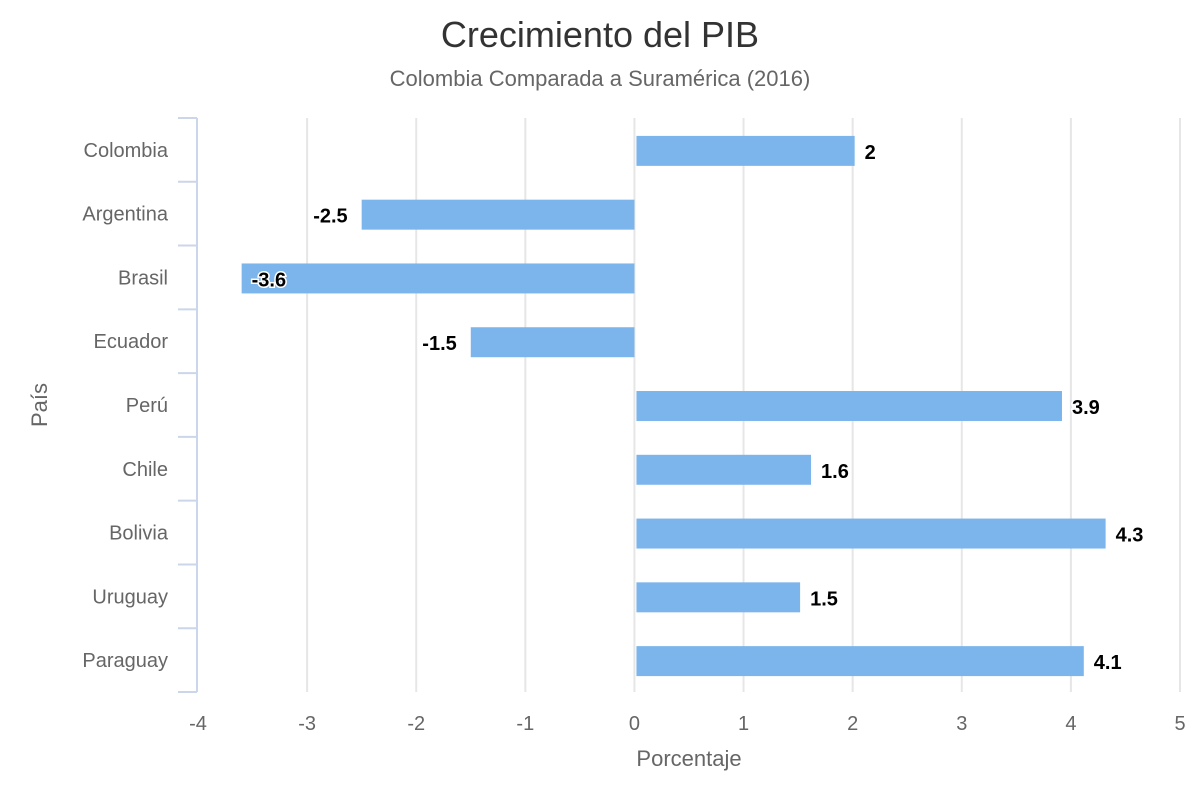 The height and width of the screenshot is (800, 1200). I want to click on data-label: 4.3, so click(1130, 536).